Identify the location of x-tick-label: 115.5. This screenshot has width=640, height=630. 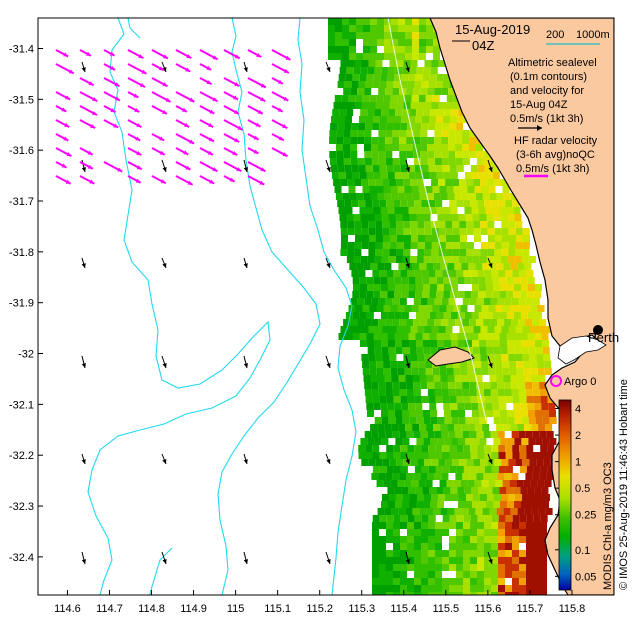
(445, 609).